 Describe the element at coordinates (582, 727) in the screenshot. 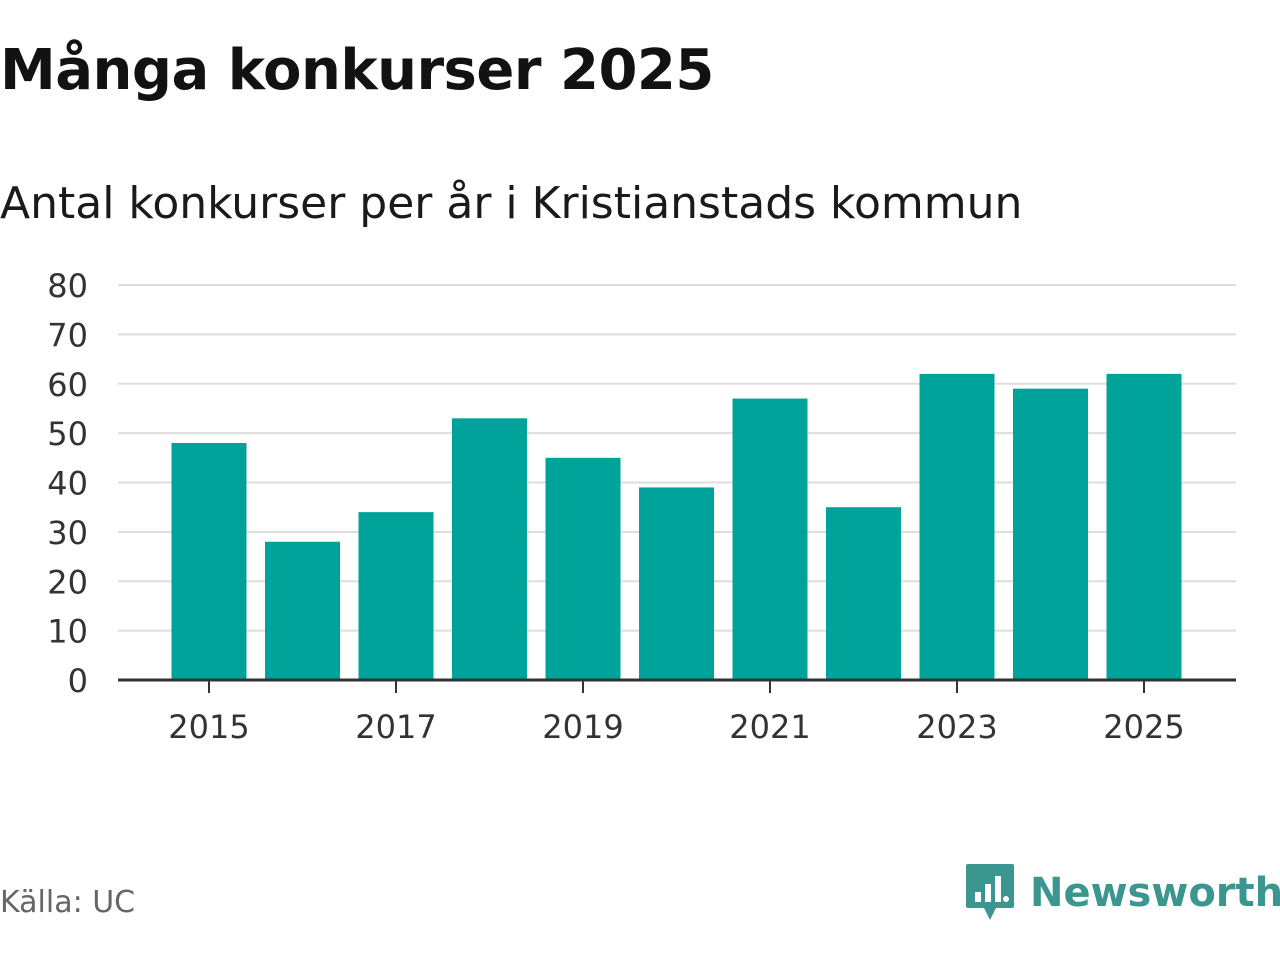

I see `x-tick-label: 2019` at that location.